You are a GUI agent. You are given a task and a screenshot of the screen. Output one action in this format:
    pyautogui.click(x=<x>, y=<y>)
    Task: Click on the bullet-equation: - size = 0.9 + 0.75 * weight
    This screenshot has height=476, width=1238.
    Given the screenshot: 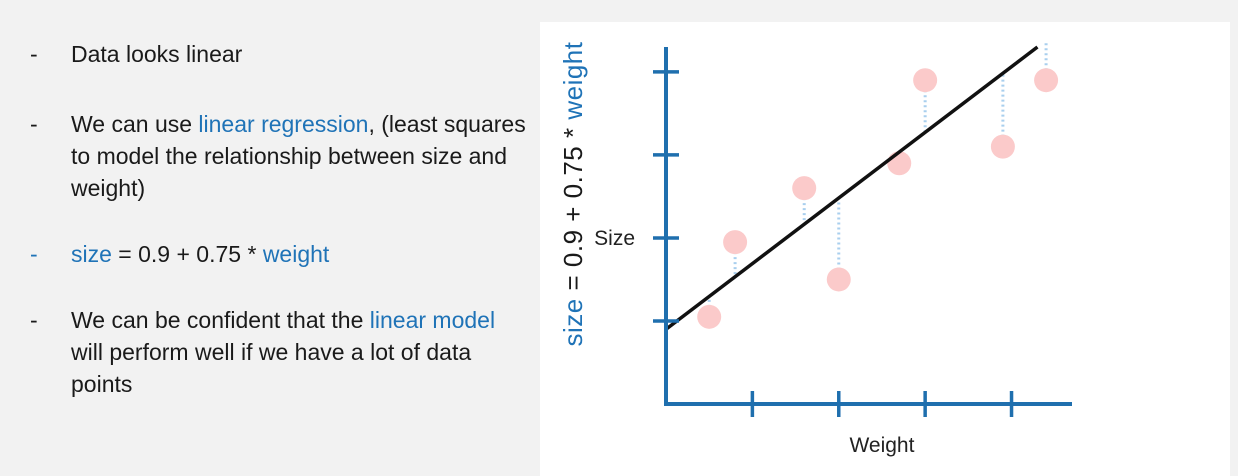 What is the action you would take?
    pyautogui.click(x=179, y=254)
    